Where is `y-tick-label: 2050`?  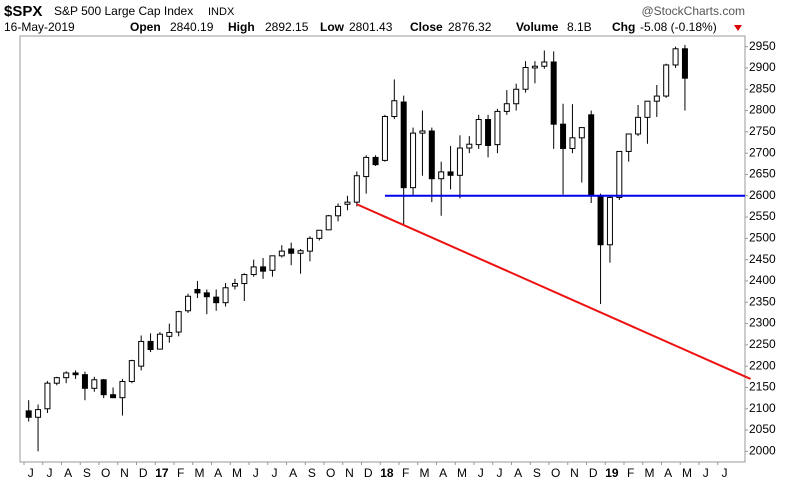 y-tick-label: 2050 is located at coordinates (762, 429).